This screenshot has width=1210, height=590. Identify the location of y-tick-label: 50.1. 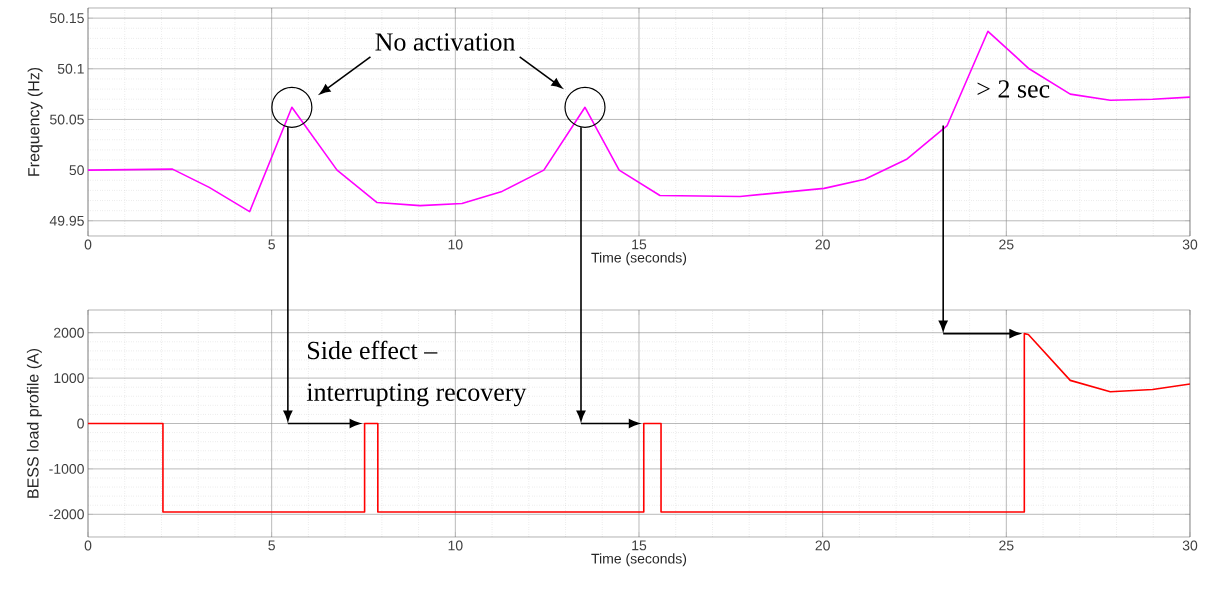
(70, 68).